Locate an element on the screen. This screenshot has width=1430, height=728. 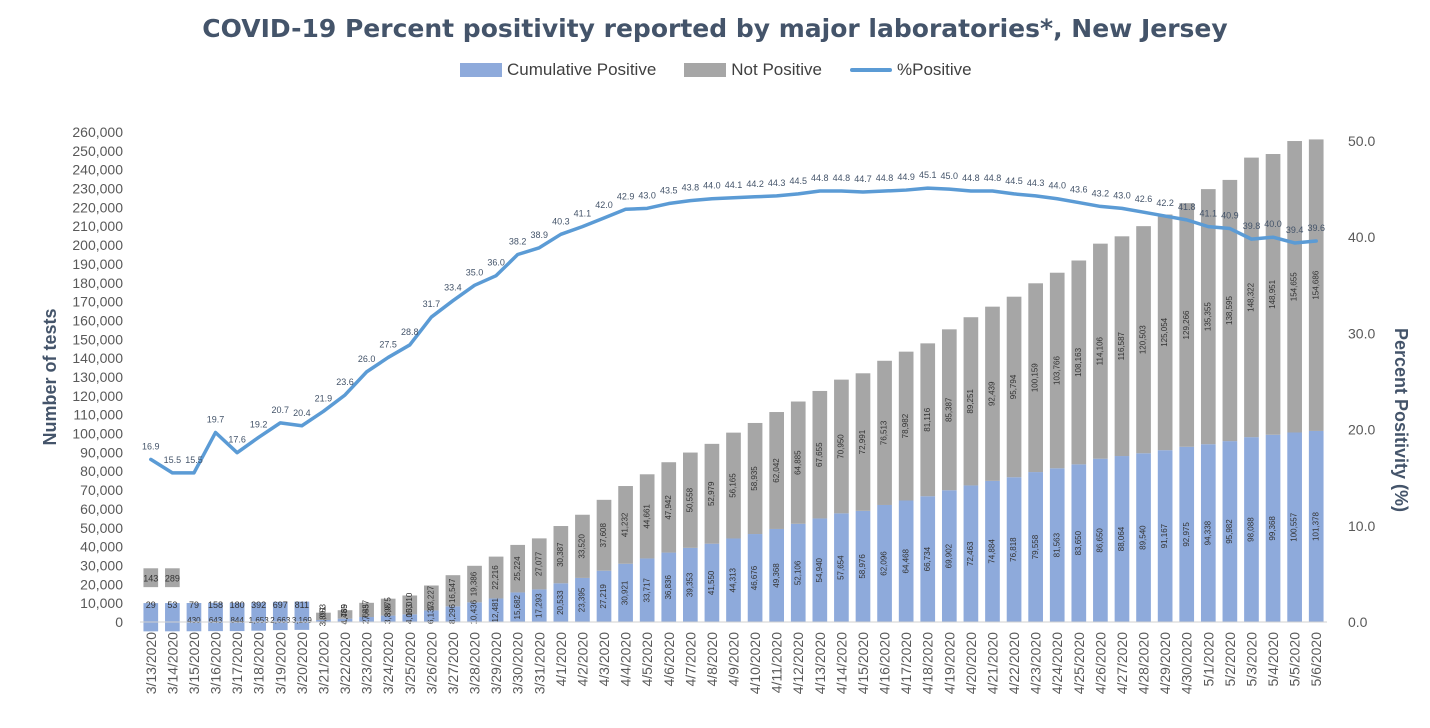
y-tick-label: 170,000 is located at coordinates (97, 302).